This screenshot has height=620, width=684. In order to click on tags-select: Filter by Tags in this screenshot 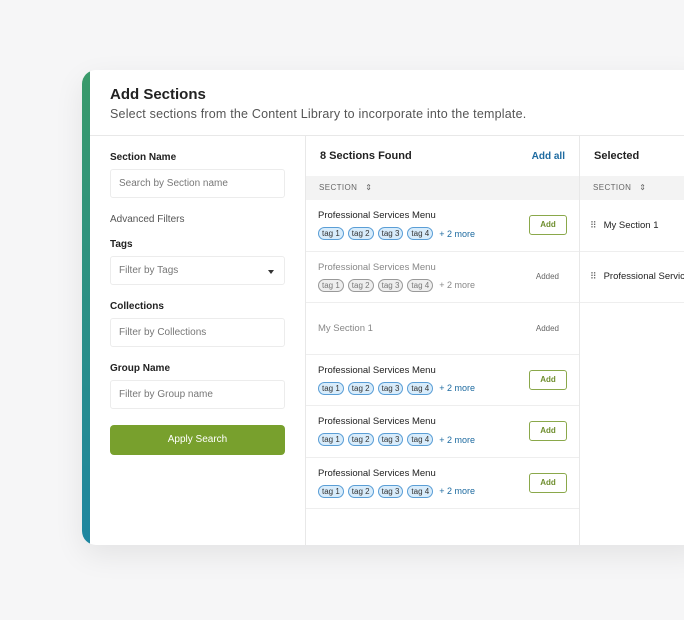, I will do `click(197, 270)`.